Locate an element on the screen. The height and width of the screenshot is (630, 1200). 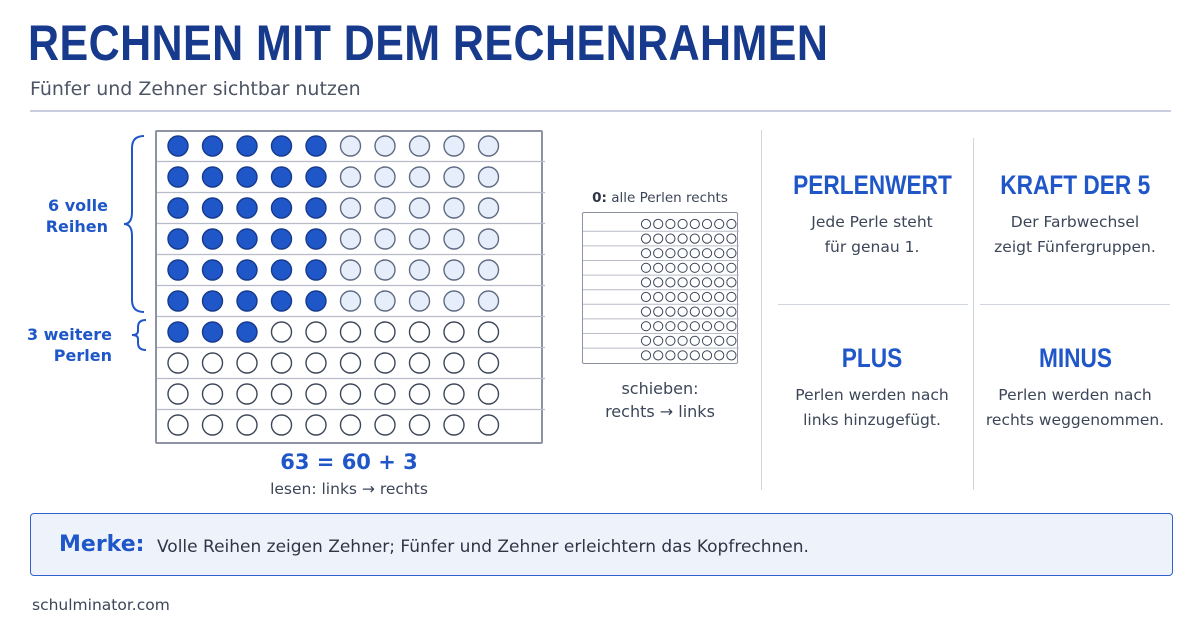
card-text: Jede Perle steht für genau 1. is located at coordinates (872, 234).